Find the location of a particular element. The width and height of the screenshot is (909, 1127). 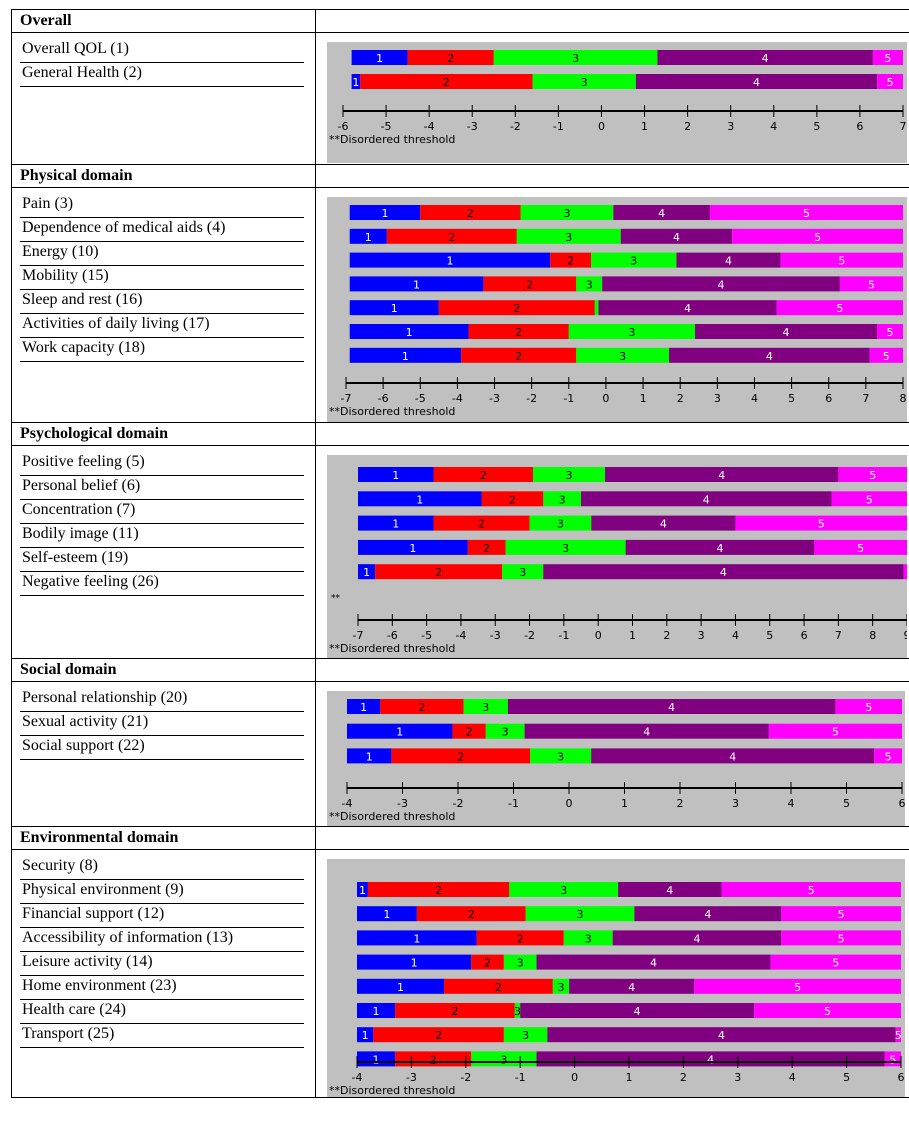

item-label: Concentration (7) is located at coordinates (162, 512).